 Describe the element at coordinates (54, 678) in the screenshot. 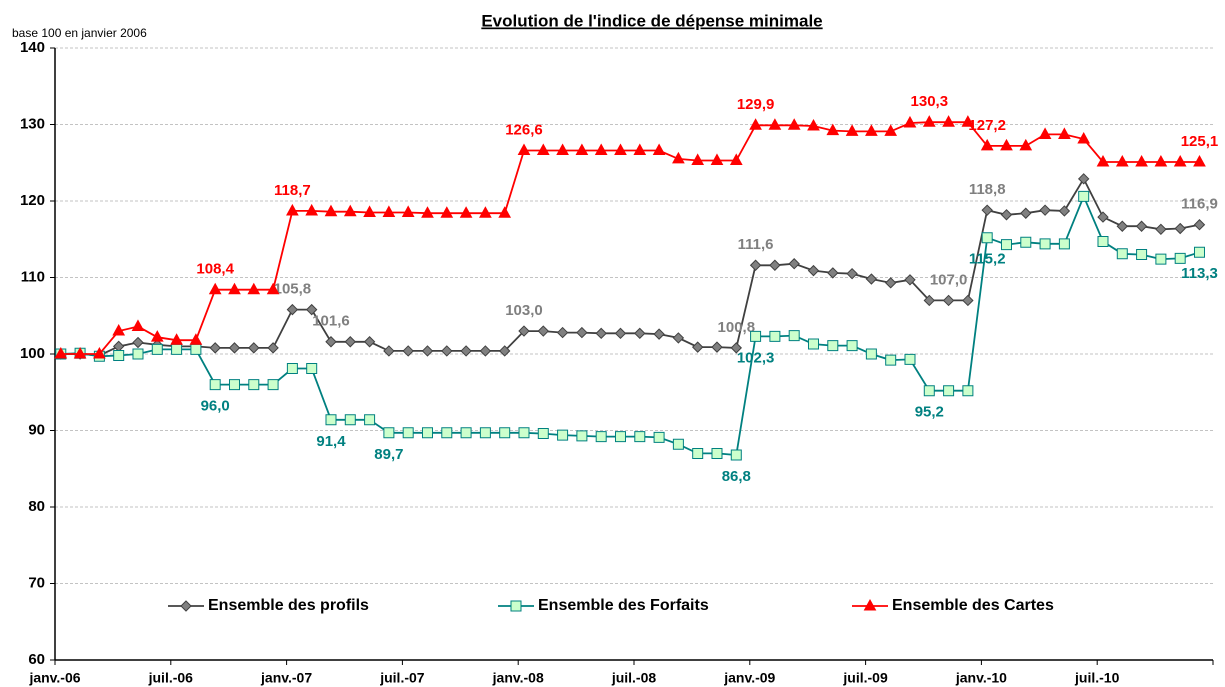

I see `x-tick-label: janv.-06` at that location.